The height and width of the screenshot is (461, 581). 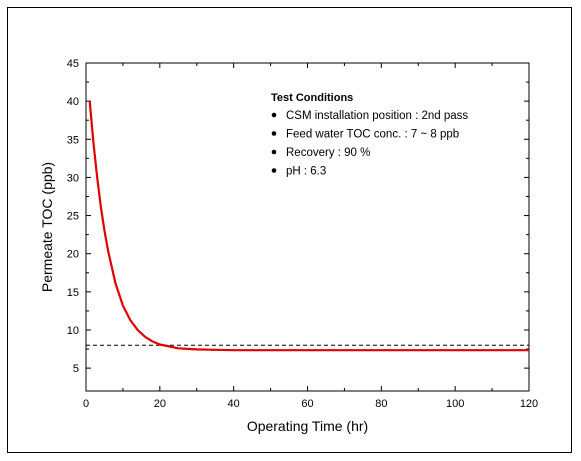 I want to click on annotation-item: pH : 6.3, so click(x=306, y=172).